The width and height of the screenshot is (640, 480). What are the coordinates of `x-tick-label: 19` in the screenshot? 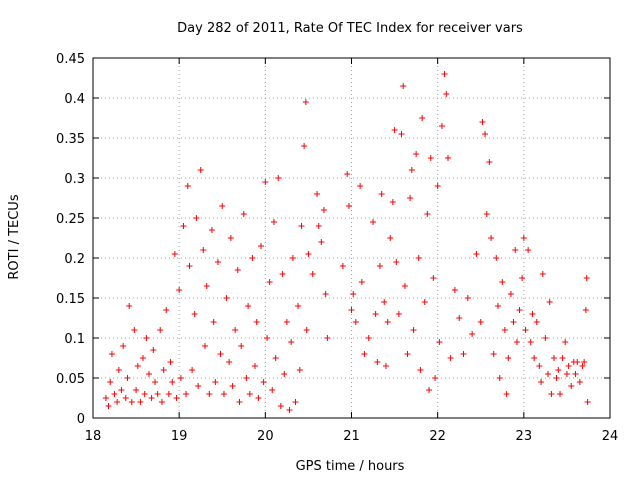 It's located at (179, 436).